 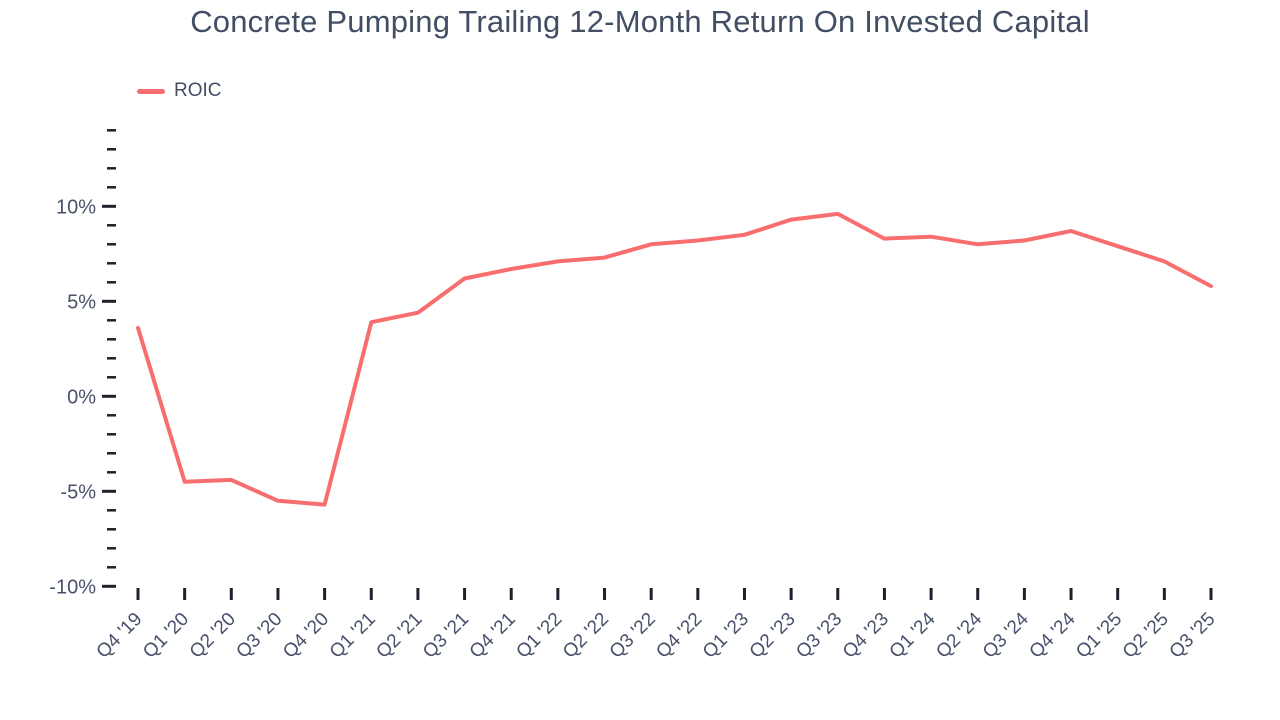 What do you see at coordinates (120, 636) in the screenshot?
I see `x-axis-tick-label: Q4 '19` at bounding box center [120, 636].